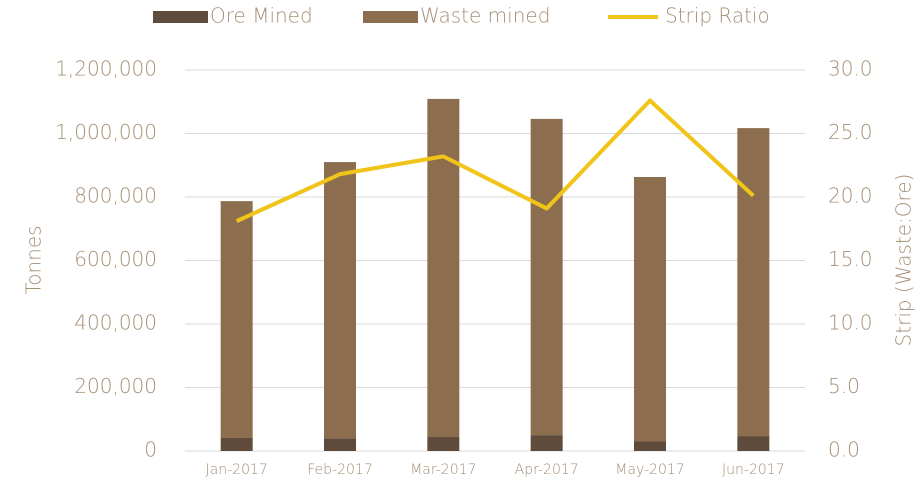 The image size is (920, 483). Describe the element at coordinates (495, 160) in the screenshot. I see `line` at that location.